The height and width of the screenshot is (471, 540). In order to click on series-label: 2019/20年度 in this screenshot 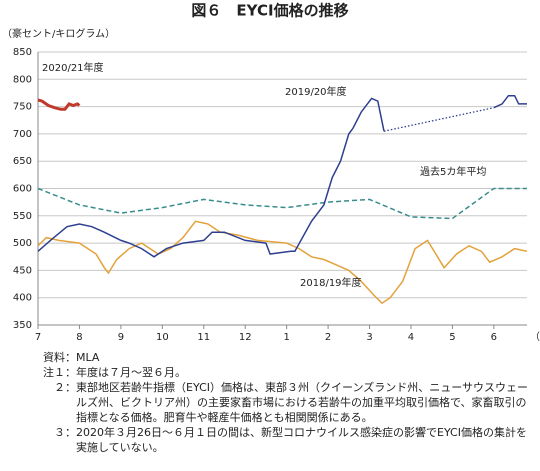, I will do `click(316, 91)`.